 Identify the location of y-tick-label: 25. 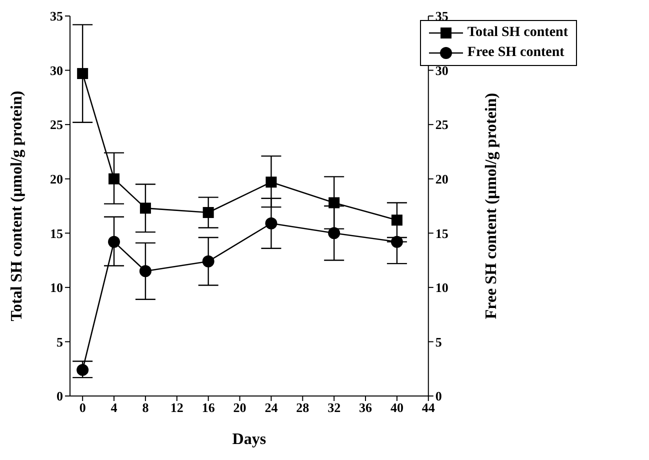
(57, 124).